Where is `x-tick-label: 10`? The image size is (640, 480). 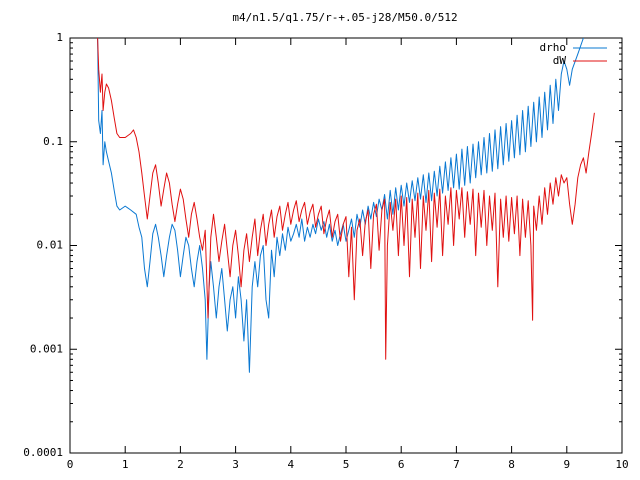 x-tick-label: 10 is located at coordinates (621, 464).